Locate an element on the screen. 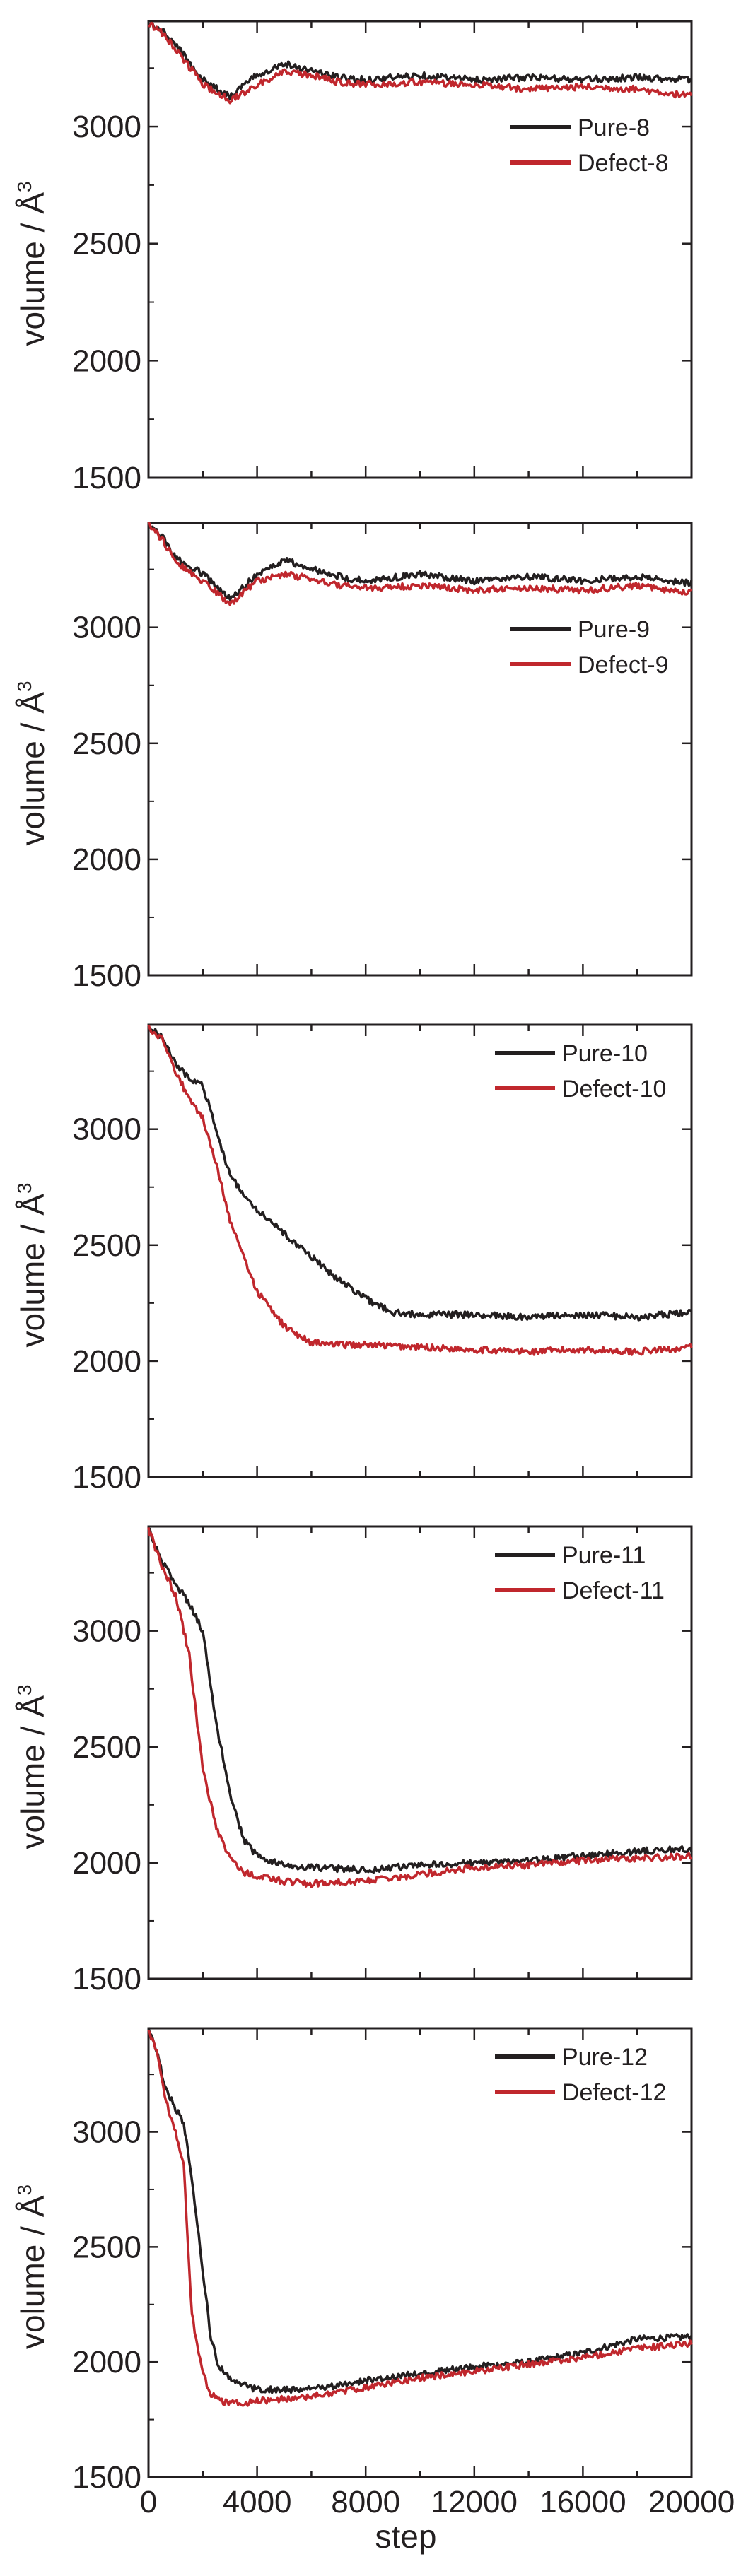  legend-label: Pure-8 is located at coordinates (614, 127).